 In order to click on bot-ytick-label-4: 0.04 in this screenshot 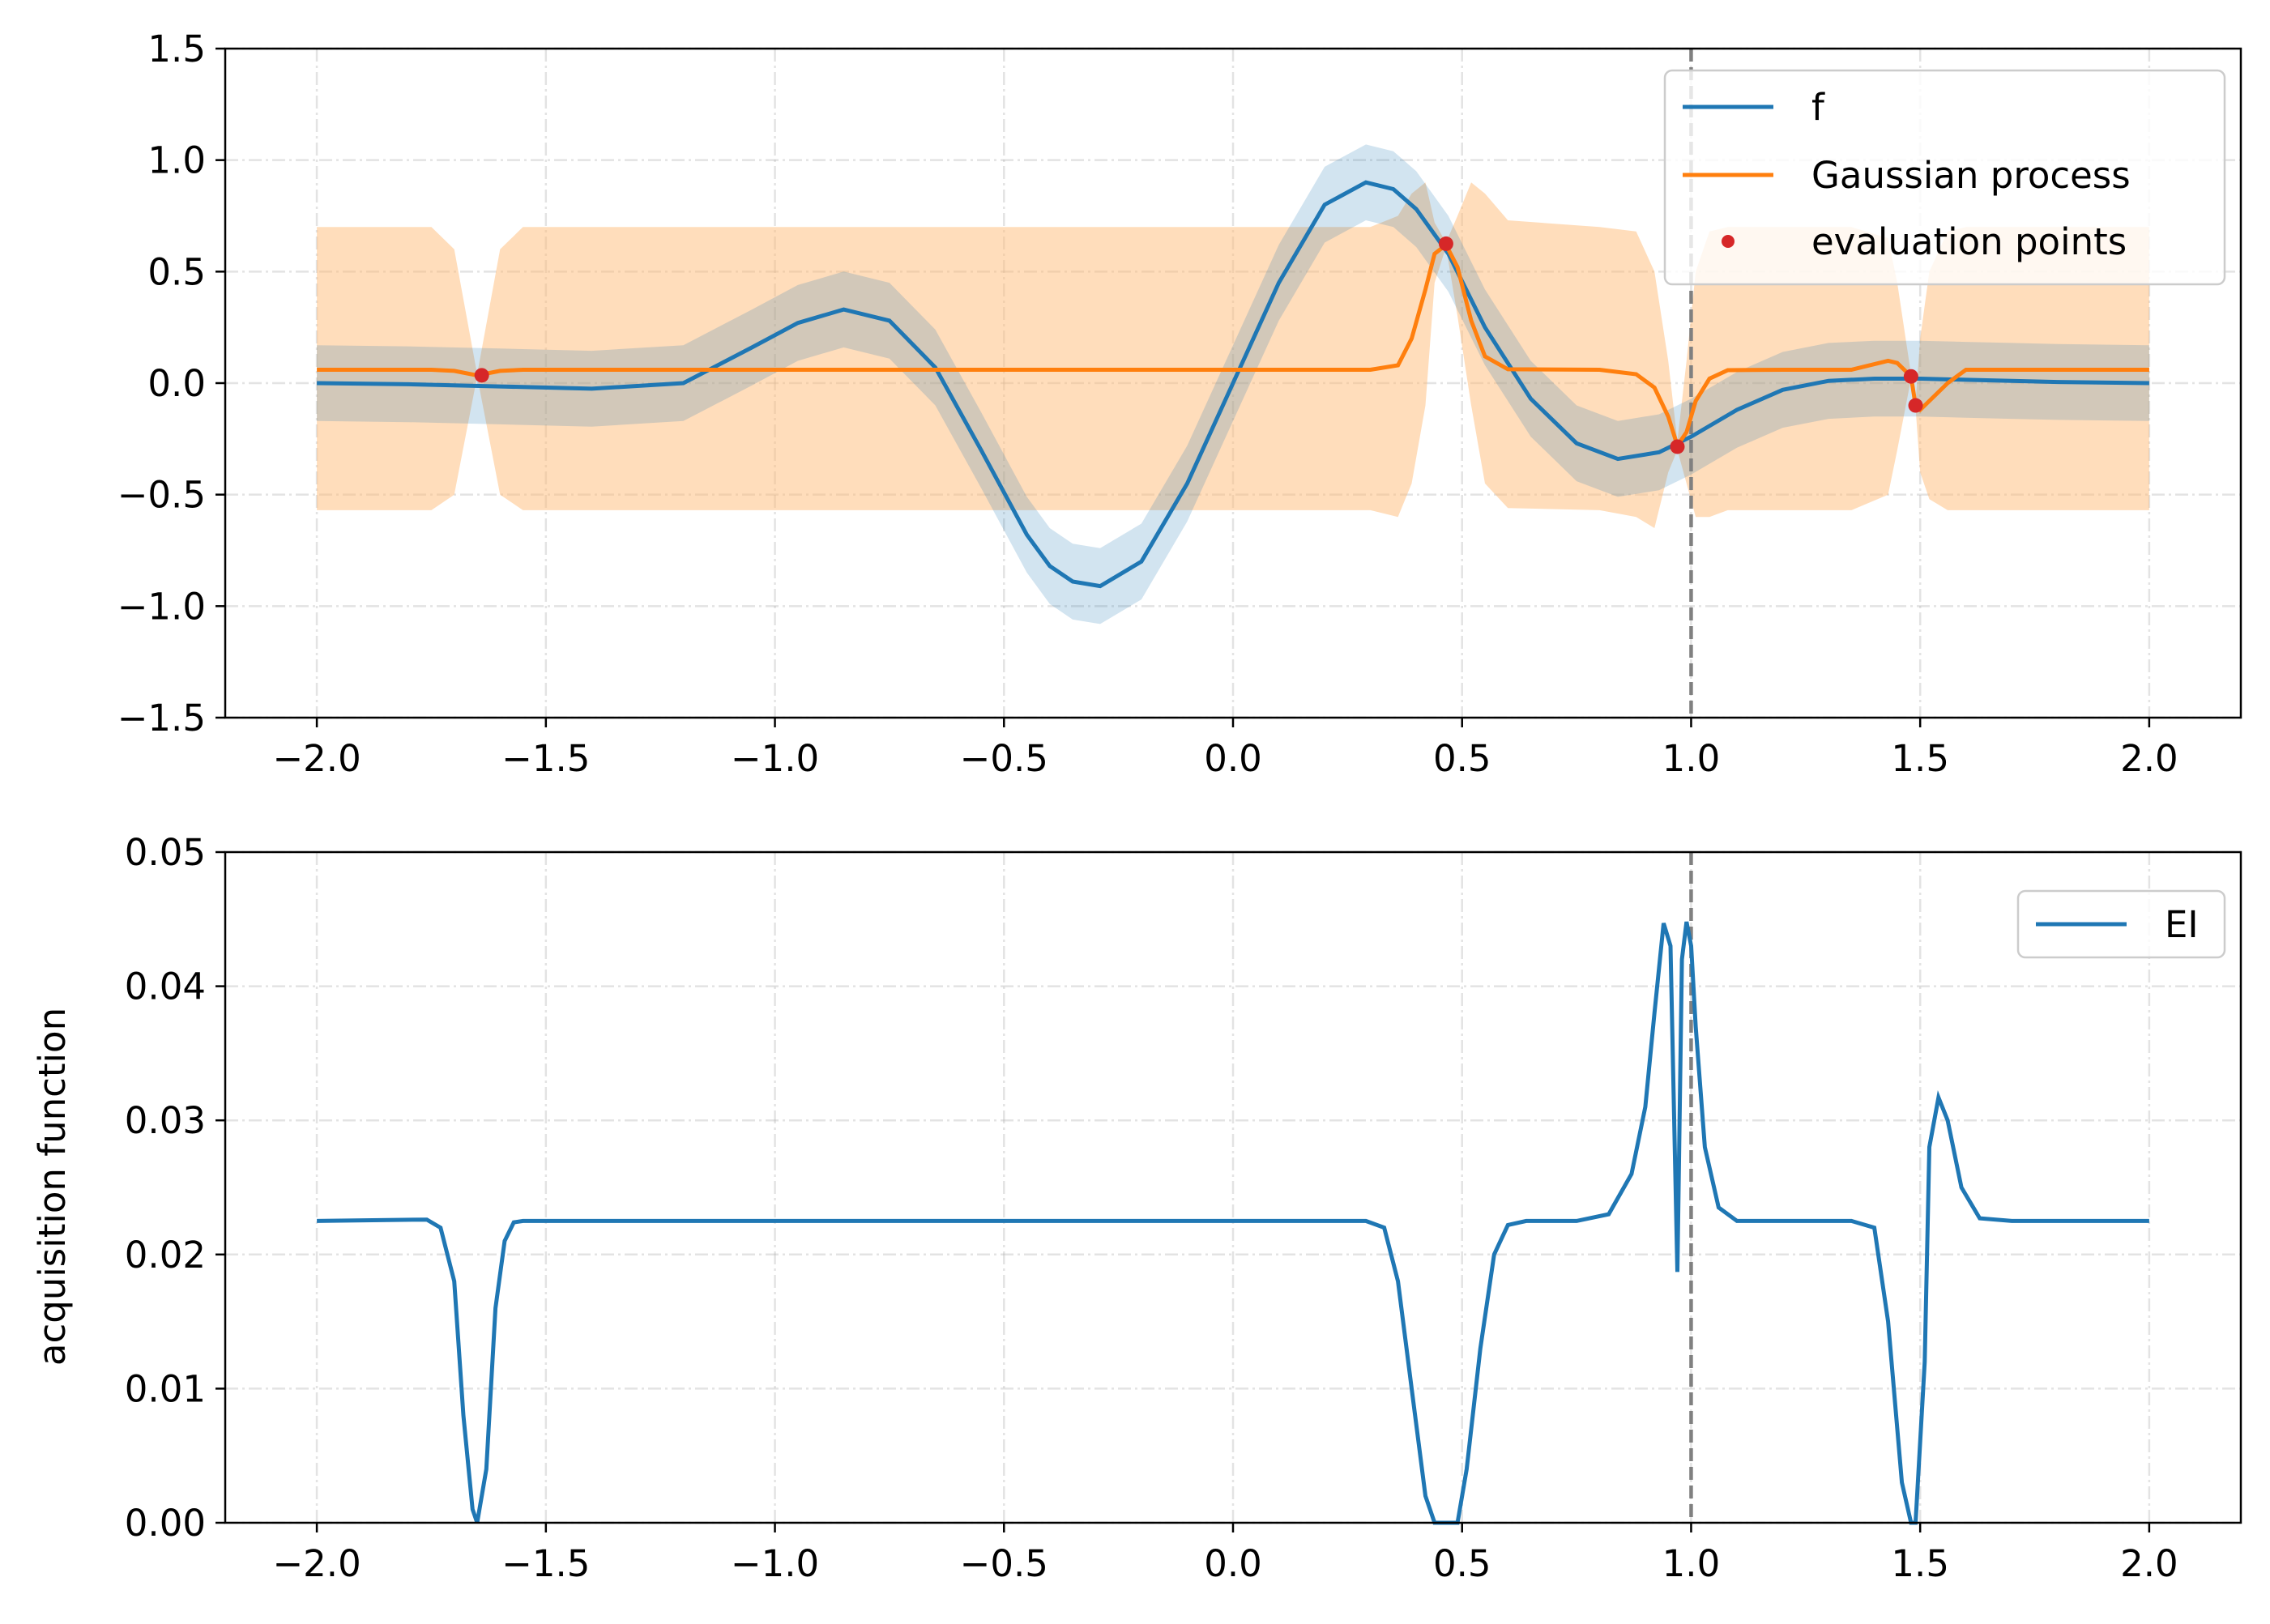, I will do `click(165, 986)`.